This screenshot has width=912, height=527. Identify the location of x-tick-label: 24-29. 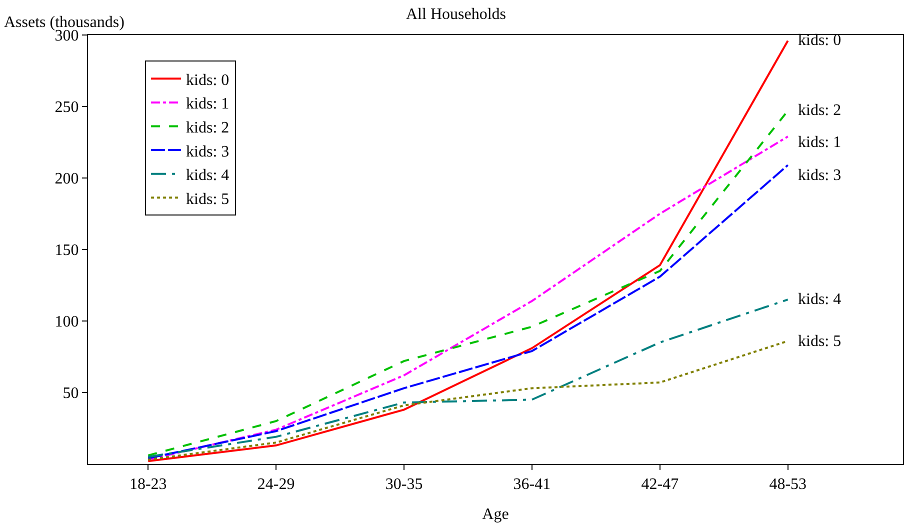
(276, 485).